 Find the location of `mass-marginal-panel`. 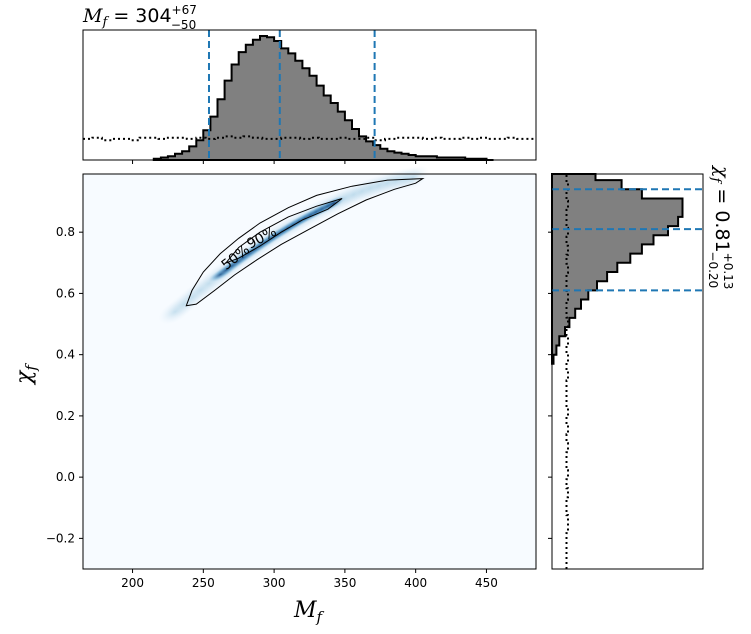

mass-marginal-panel is located at coordinates (309, 96).